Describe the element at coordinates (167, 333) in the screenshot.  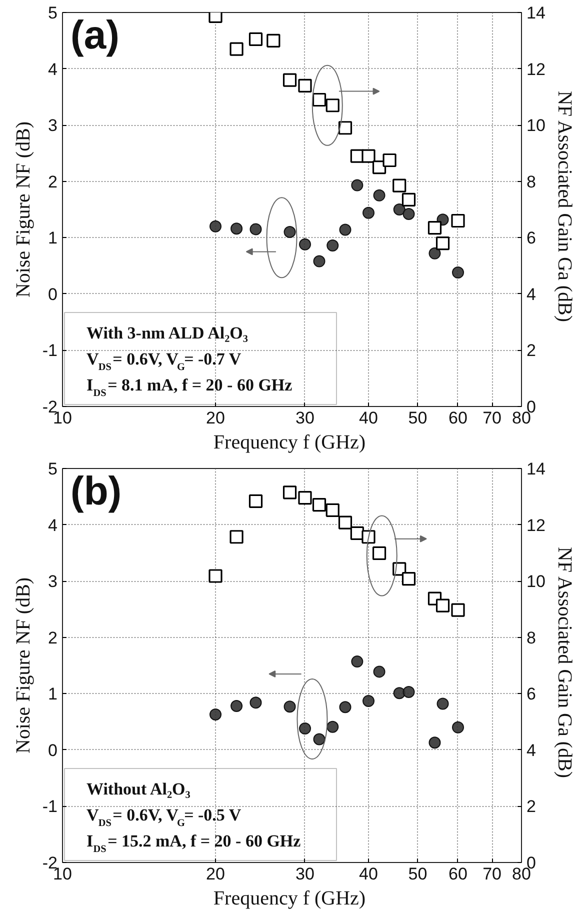
I see `annotation: With 3-nm ALD Al₂O₃` at that location.